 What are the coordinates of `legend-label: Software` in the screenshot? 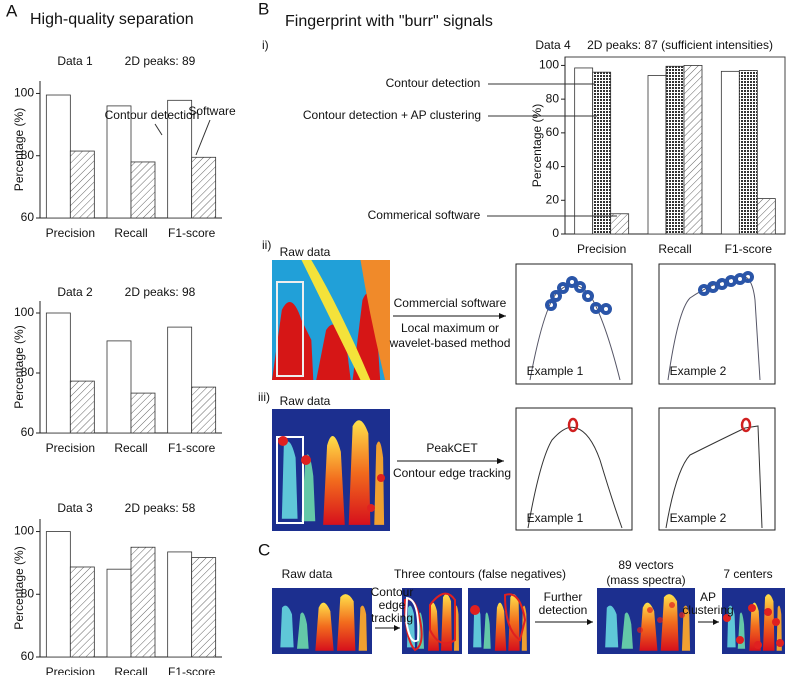 It's located at (212, 111).